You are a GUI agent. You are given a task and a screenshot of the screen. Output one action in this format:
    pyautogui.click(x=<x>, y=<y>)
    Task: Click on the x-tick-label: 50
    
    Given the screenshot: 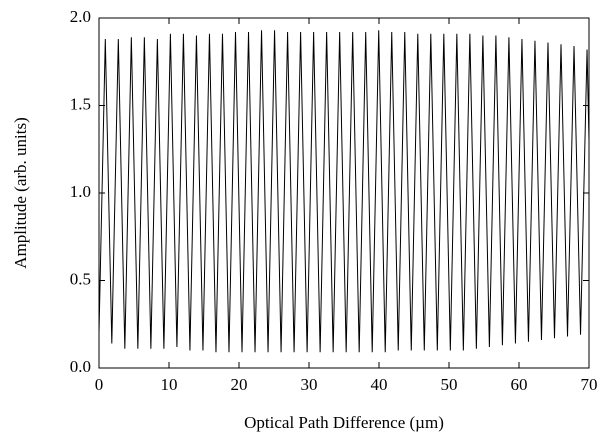 What is the action you would take?
    pyautogui.click(x=449, y=384)
    